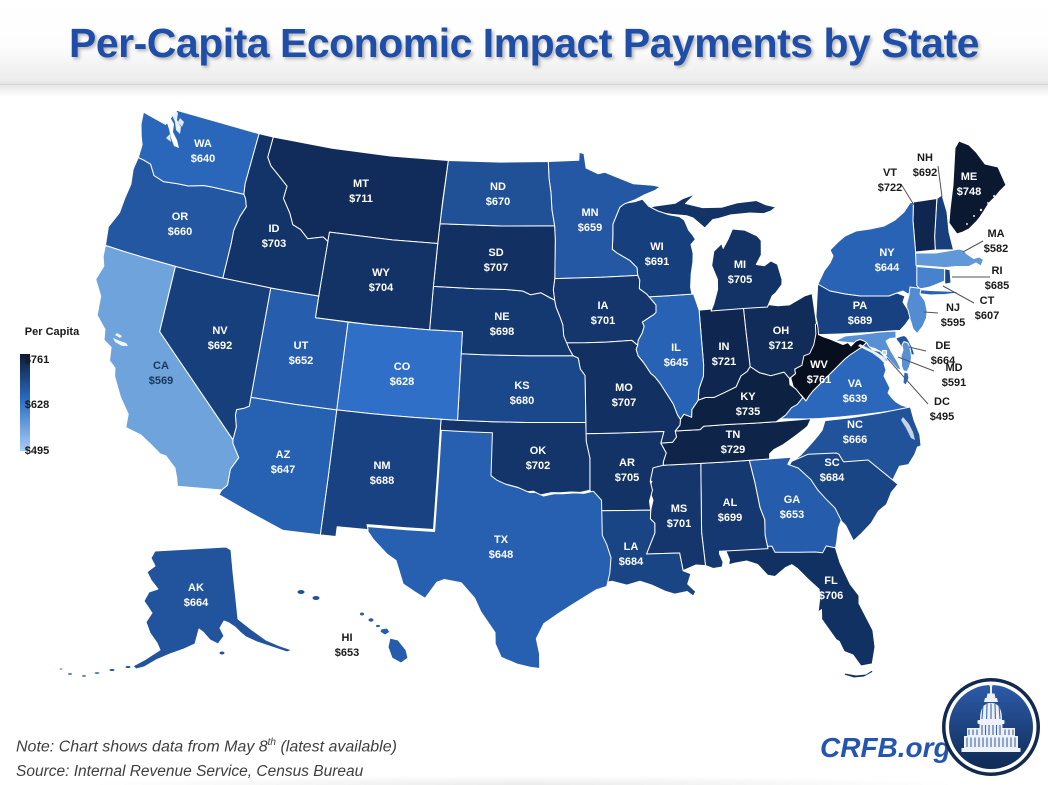 The height and width of the screenshot is (785, 1048). Describe the element at coordinates (347, 645) in the screenshot. I see `svg-text:HI$653: HI $653` at that location.